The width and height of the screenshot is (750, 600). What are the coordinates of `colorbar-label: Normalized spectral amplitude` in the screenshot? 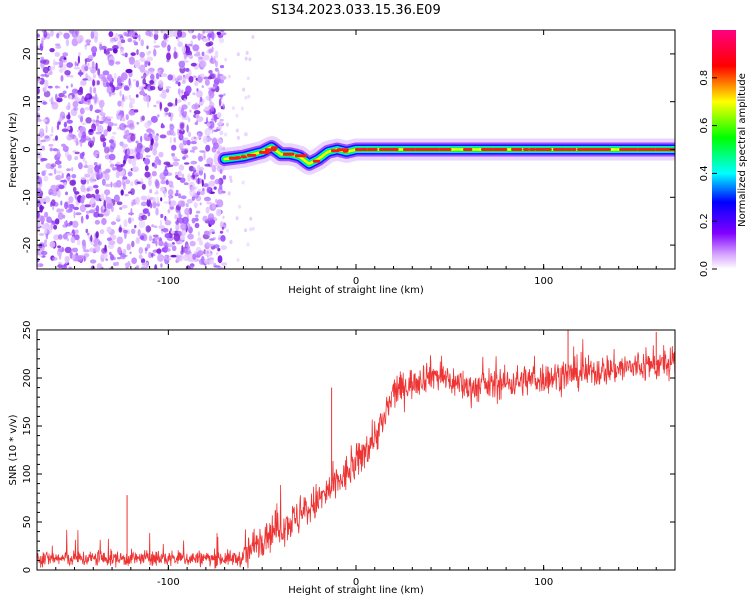 It's located at (742, 150).